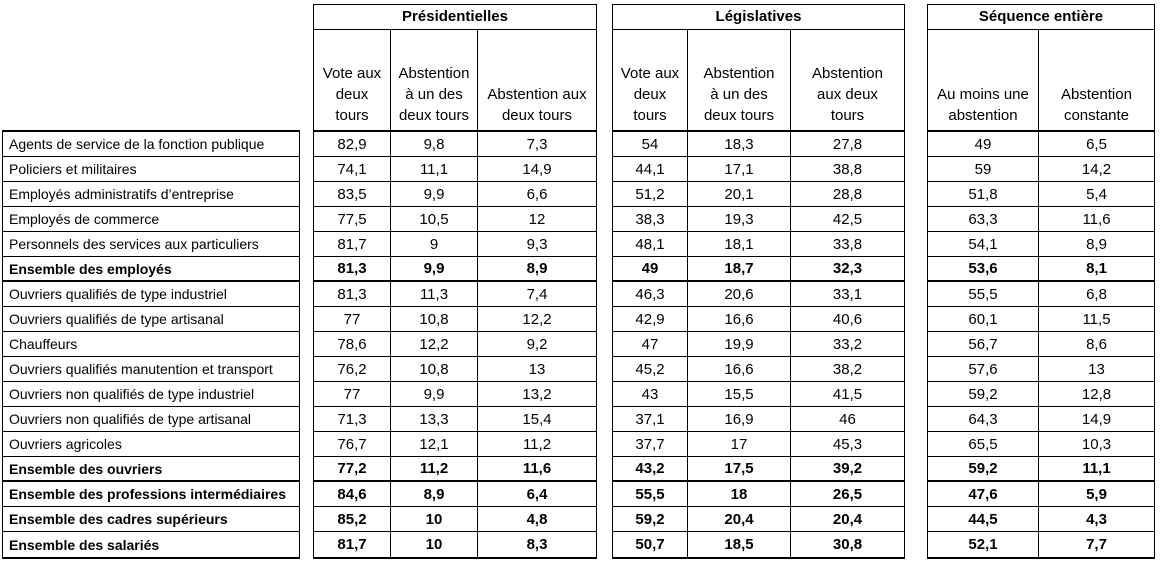 The width and height of the screenshot is (1160, 582). What do you see at coordinates (537, 444) in the screenshot?
I see `table-cell: 11,2` at bounding box center [537, 444].